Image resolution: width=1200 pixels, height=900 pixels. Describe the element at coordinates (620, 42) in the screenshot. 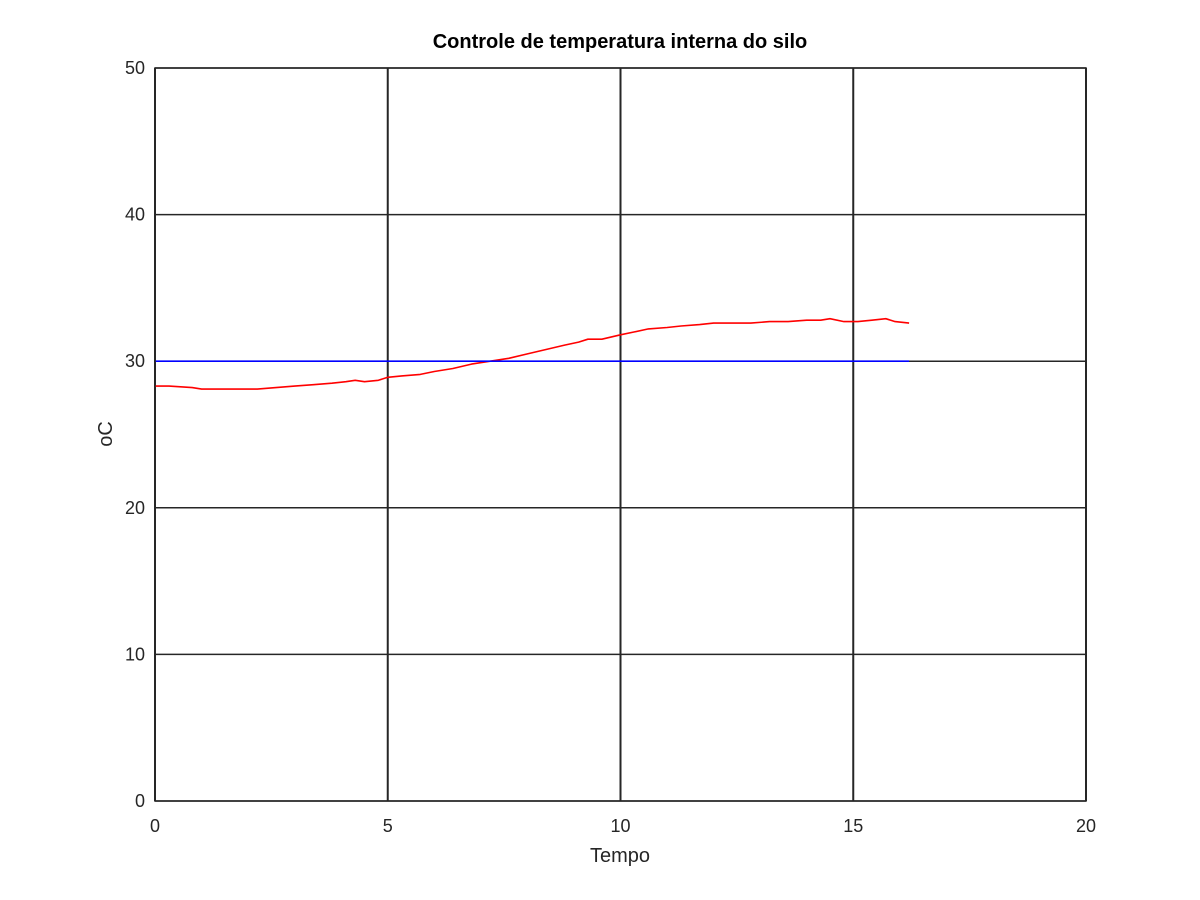

I see `chart-title: Controle de temperatura interna do silo` at that location.